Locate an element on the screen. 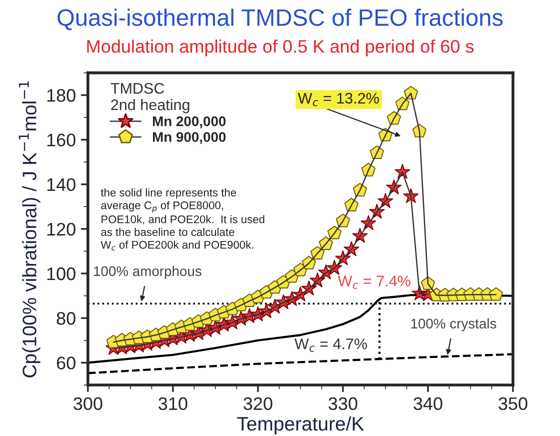 This screenshot has width=560, height=436. x-tick-label: 330 is located at coordinates (343, 403).